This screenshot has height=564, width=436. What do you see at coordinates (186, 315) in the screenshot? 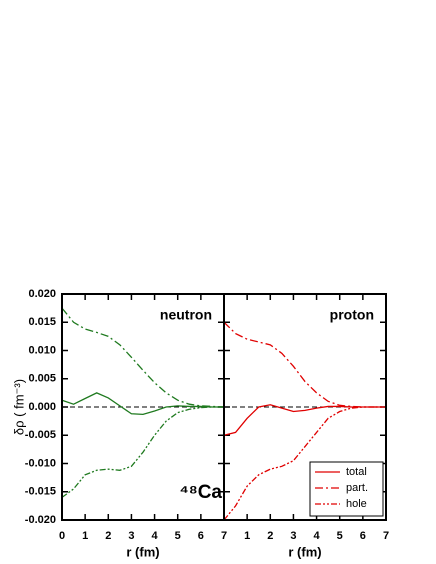
I see `panel-label: neutron` at bounding box center [186, 315].